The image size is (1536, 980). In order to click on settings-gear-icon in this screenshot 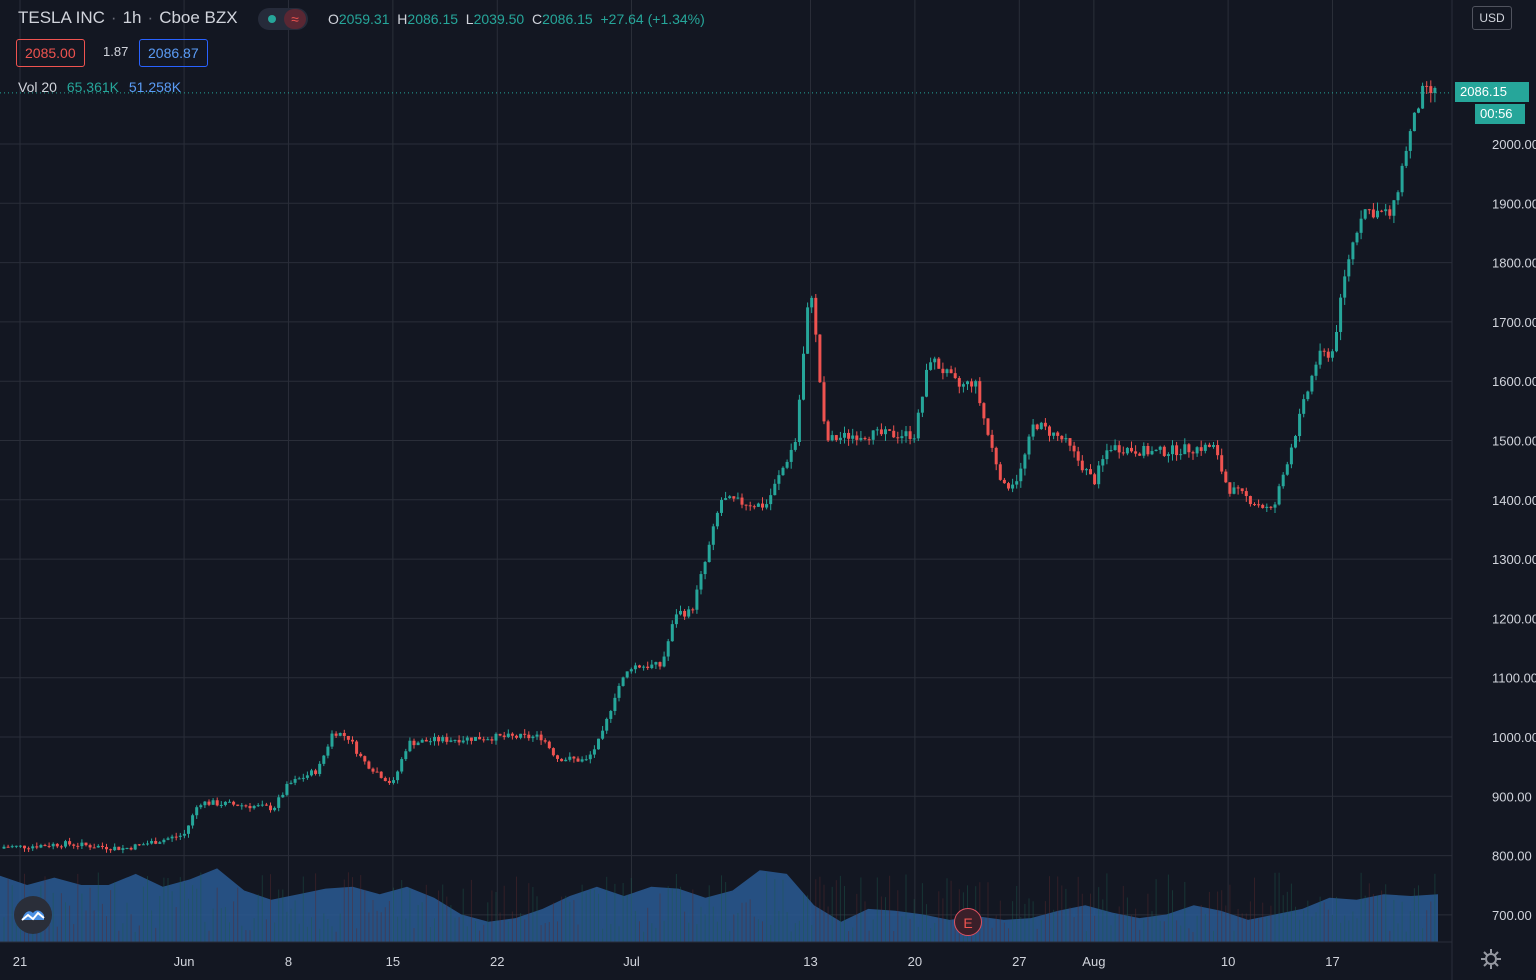, I will do `click(1491, 959)`.